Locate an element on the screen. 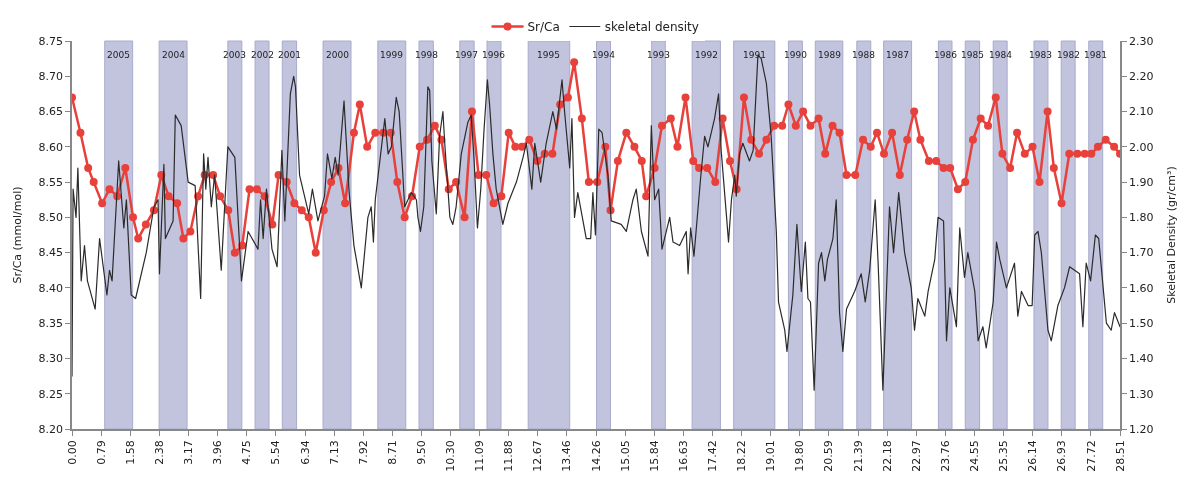 The width and height of the screenshot is (1195, 484). x-tick-label: 24.55 is located at coordinates (975, 456).